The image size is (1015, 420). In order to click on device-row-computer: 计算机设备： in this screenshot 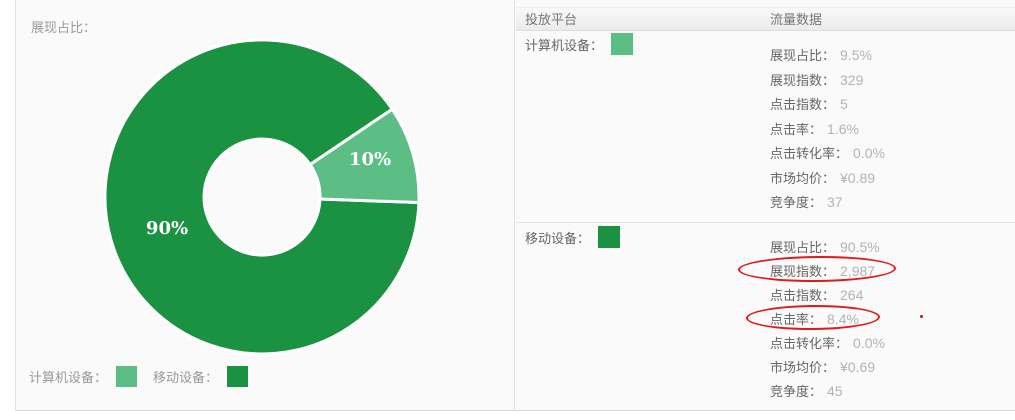, I will do `click(579, 44)`.